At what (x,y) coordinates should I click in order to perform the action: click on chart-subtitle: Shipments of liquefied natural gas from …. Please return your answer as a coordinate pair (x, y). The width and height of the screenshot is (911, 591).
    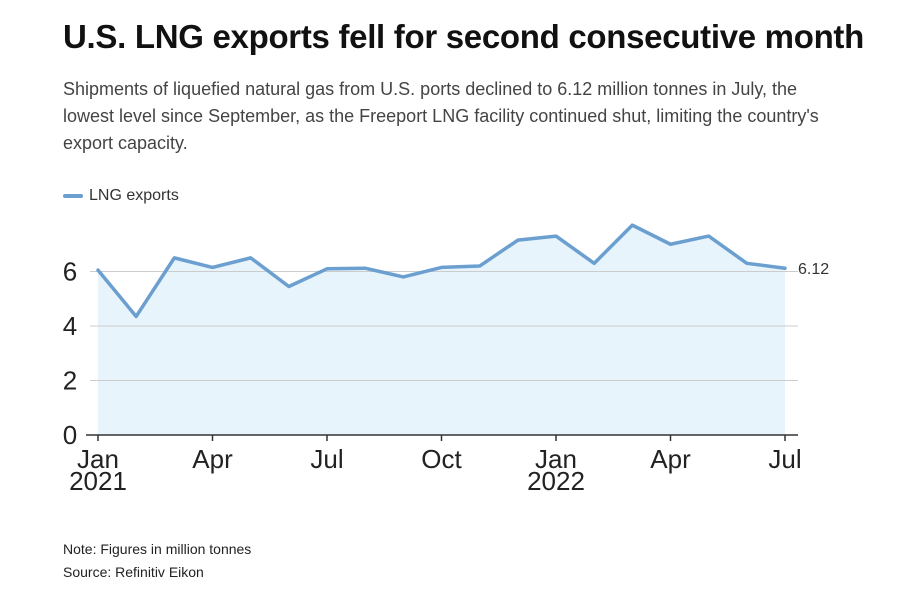
    Looking at the image, I should click on (441, 116).